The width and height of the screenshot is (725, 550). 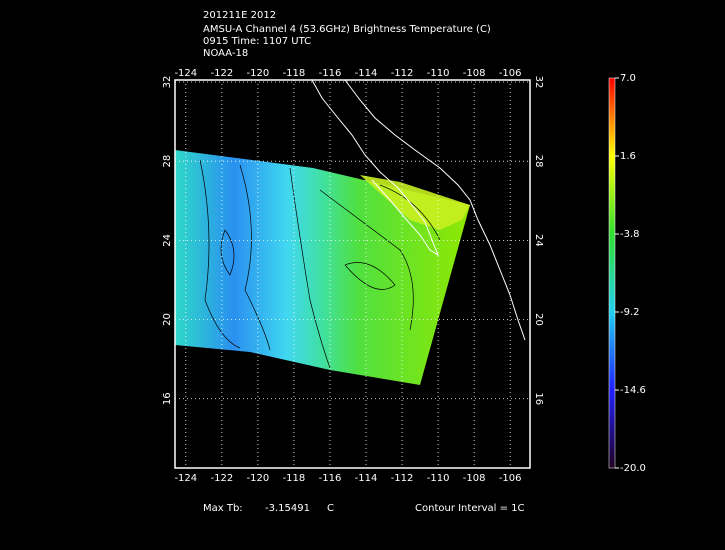 I want to click on max-label: Max Tb:, so click(x=223, y=508).